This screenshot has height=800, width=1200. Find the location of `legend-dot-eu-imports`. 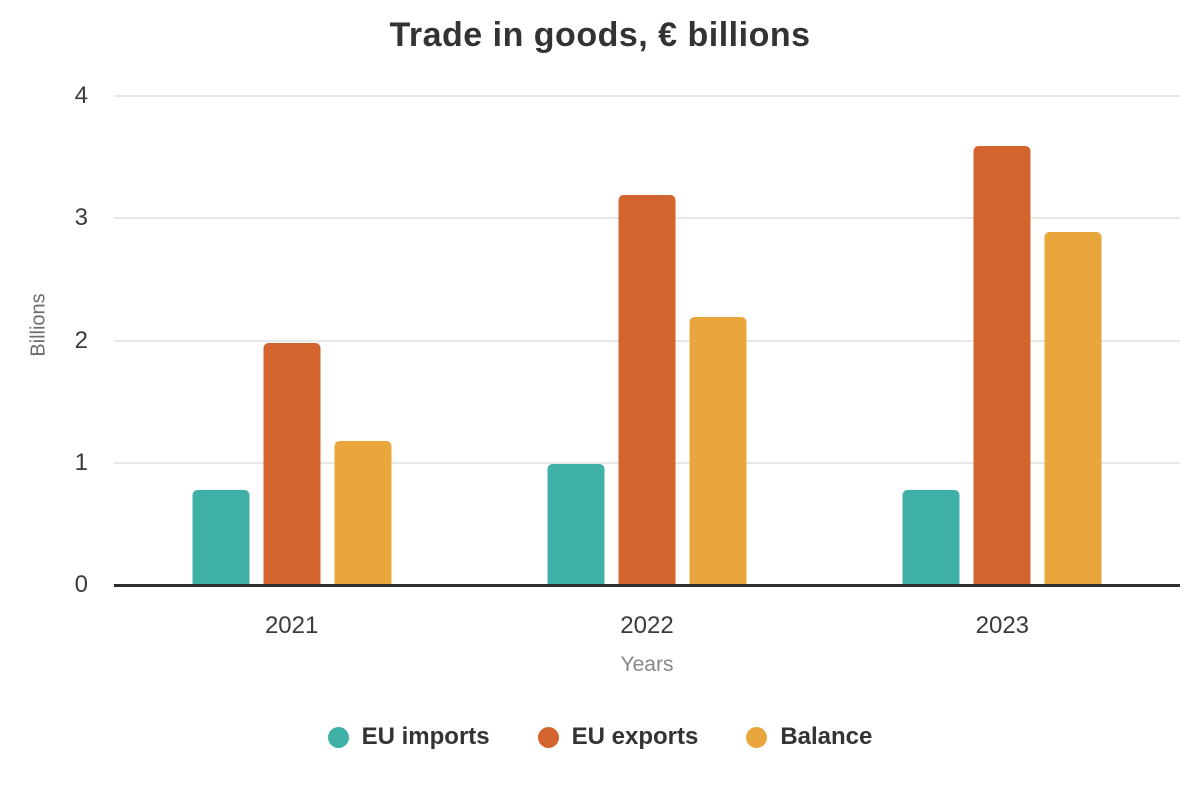

legend-dot-eu-imports is located at coordinates (338, 737).